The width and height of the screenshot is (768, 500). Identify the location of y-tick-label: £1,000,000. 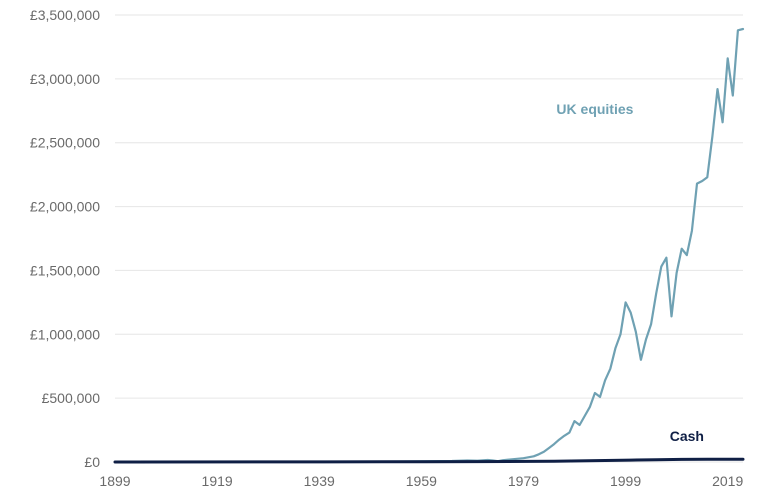
(65, 334).